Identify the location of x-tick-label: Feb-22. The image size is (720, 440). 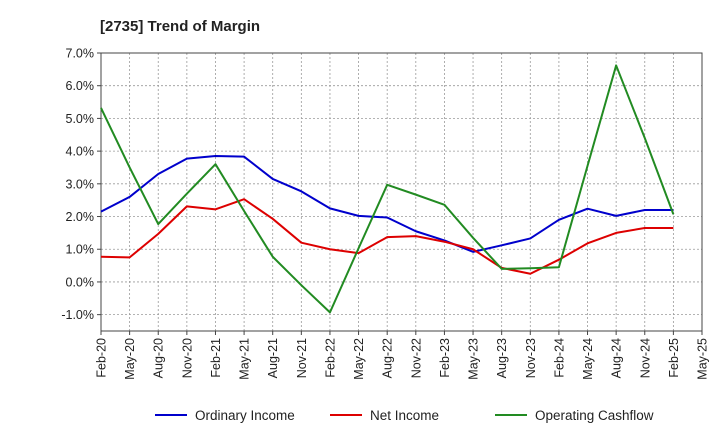
(330, 358).